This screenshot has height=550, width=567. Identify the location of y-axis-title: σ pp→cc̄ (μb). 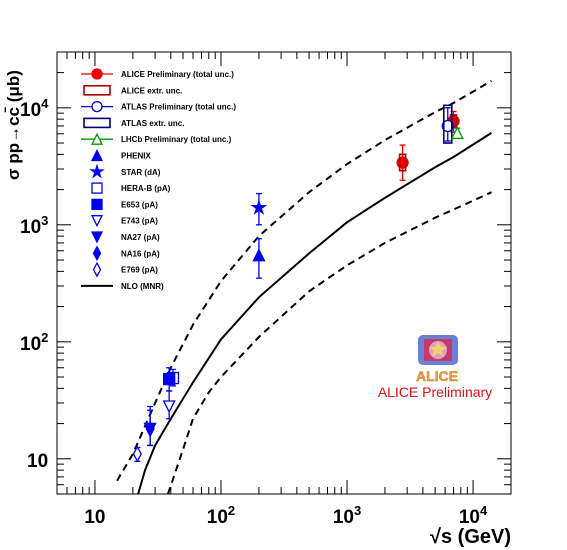
(13, 125).